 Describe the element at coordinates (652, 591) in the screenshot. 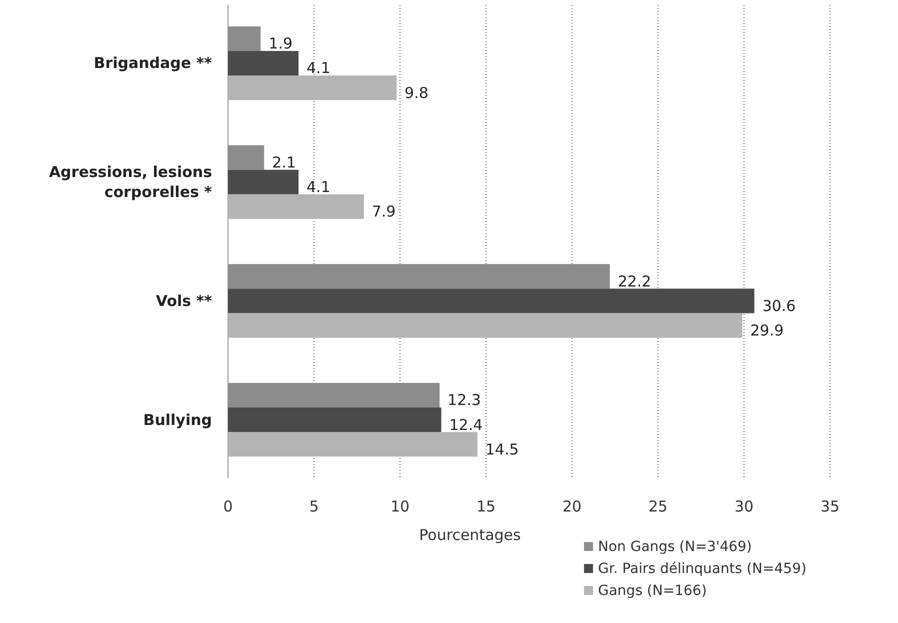

I see `legend-label: Gangs (N=166)` at that location.